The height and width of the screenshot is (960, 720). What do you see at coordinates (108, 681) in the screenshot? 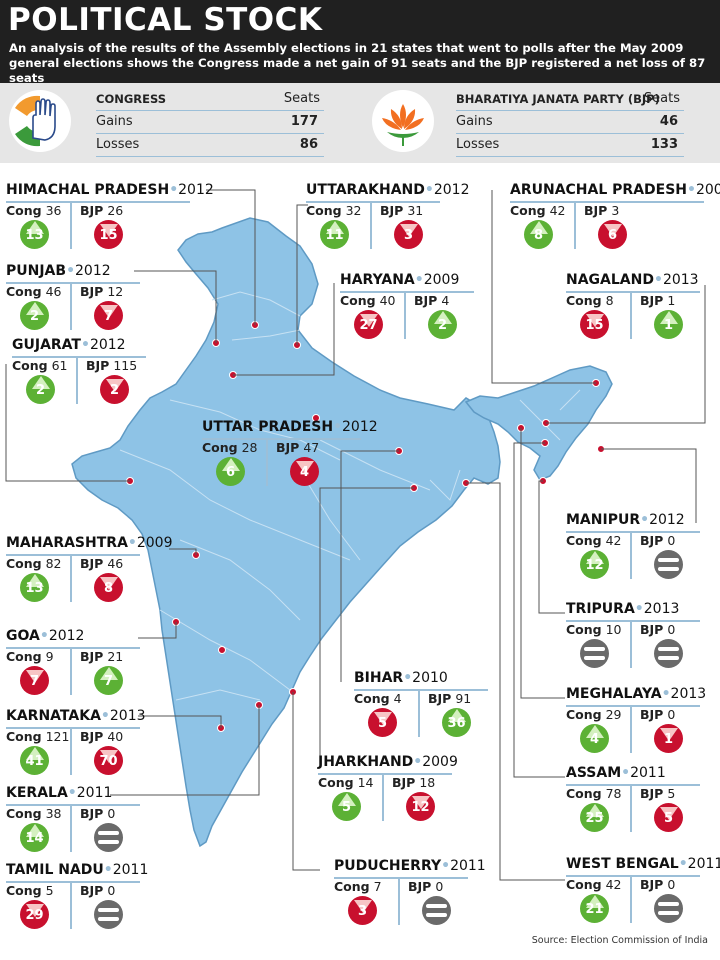
I see `bjp-seat-change: 7` at bounding box center [108, 681].